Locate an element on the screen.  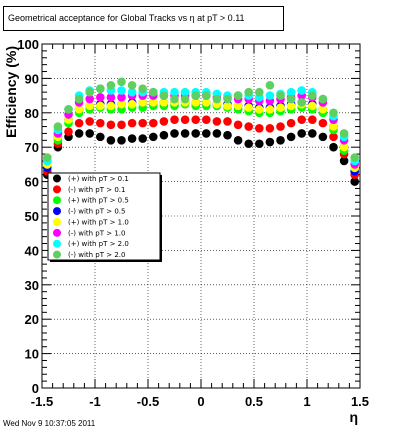
x-tick-label: 1 is located at coordinates (306, 401).